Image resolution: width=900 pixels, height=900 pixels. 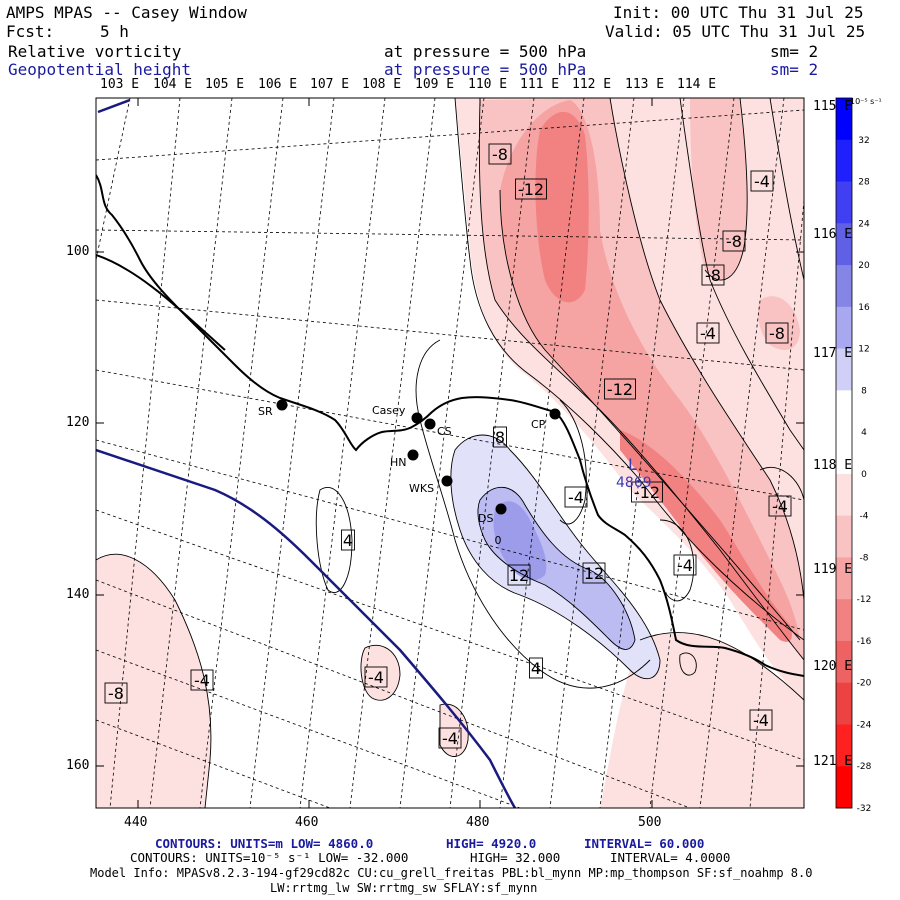 I want to click on right-lon-label: 116 E, so click(x=833, y=234).